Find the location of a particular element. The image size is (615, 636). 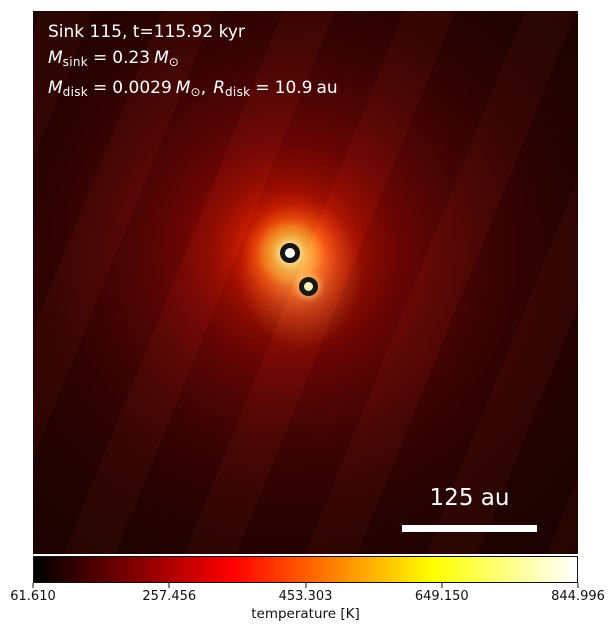

colorbar-tick-label: 844.996 is located at coordinates (578, 596).